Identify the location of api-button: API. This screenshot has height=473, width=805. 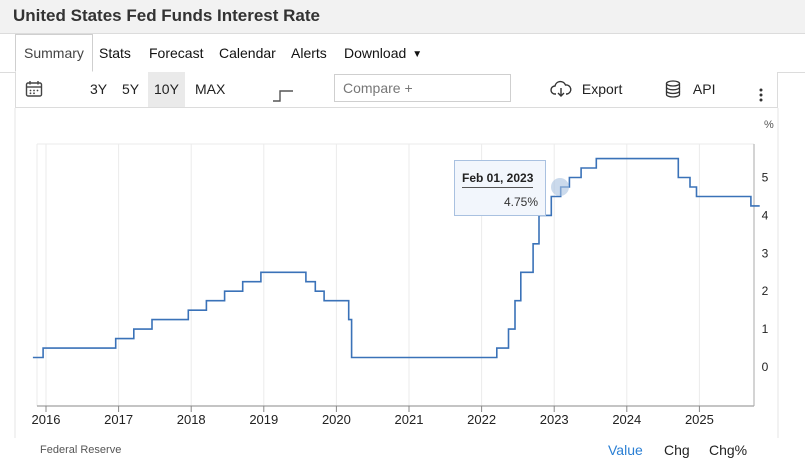
(690, 89).